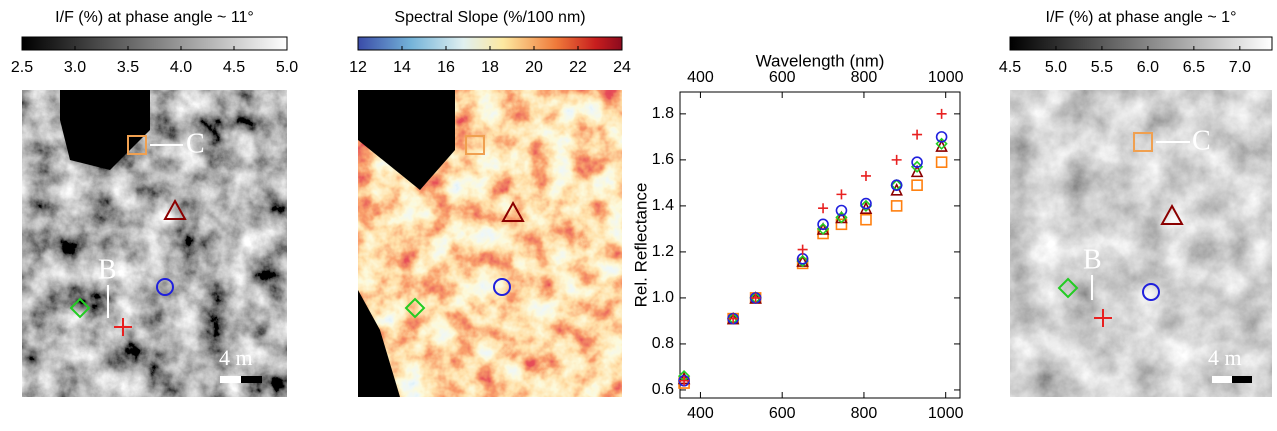 The height and width of the screenshot is (431, 1277). What do you see at coordinates (578, 67) in the screenshot?
I see `colorbar-tick-label: 22` at bounding box center [578, 67].